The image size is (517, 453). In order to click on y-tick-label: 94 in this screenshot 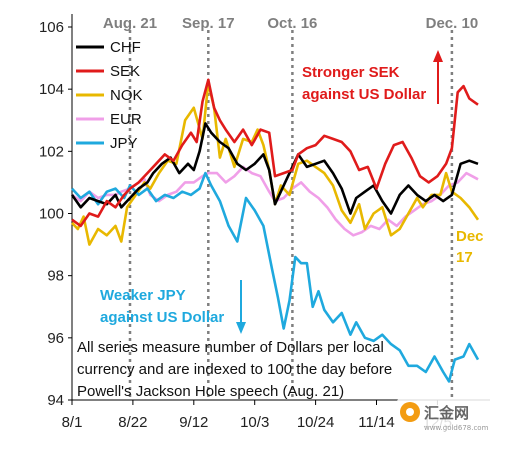, I will do `click(55, 400)`.